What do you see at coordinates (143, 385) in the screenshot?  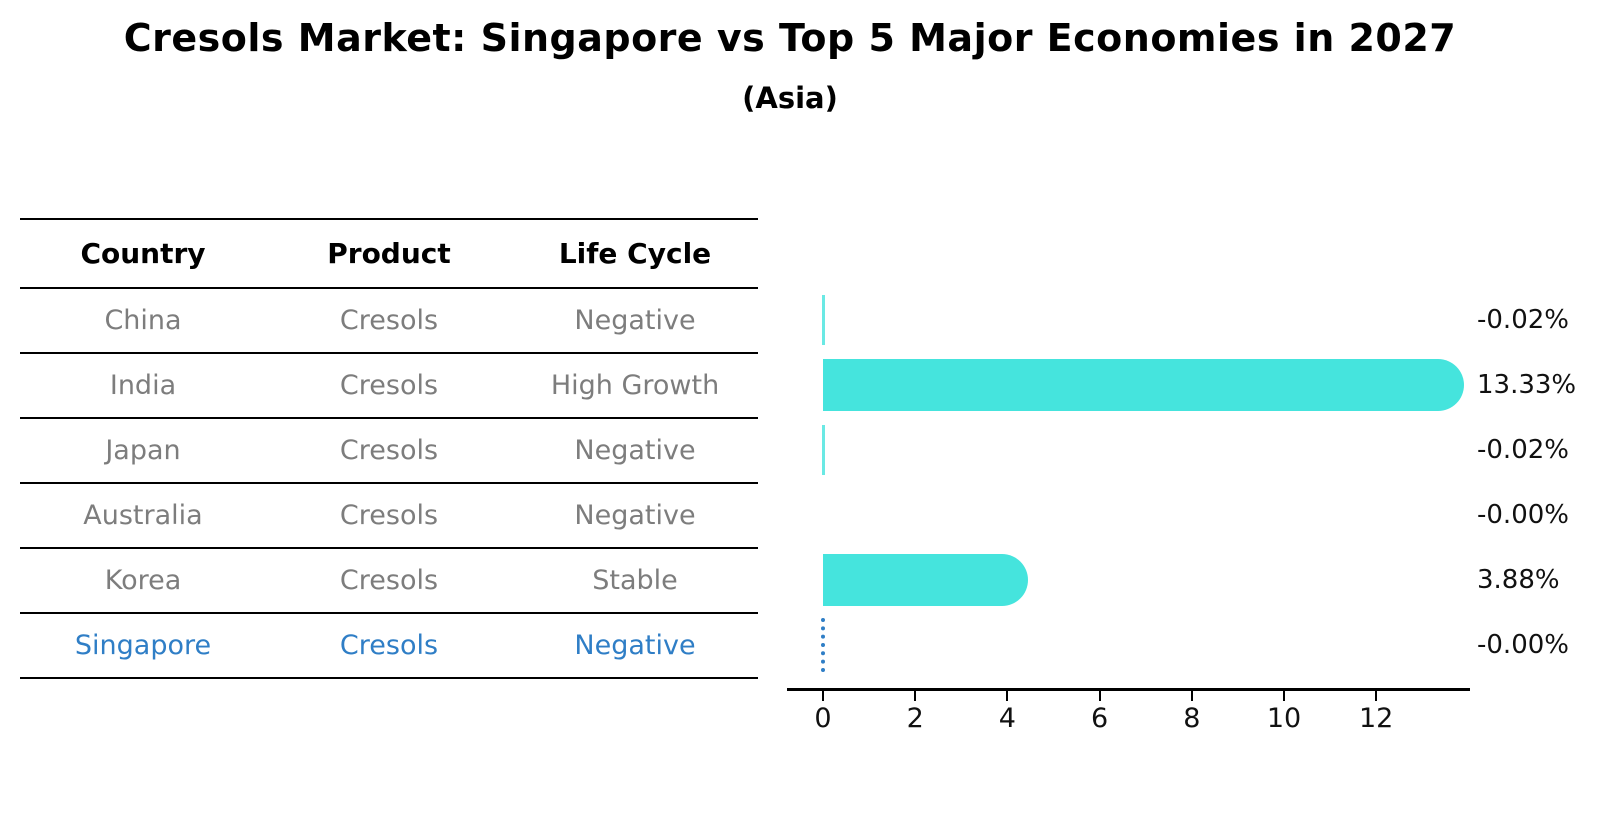 I see `country-cell: India` at bounding box center [143, 385].